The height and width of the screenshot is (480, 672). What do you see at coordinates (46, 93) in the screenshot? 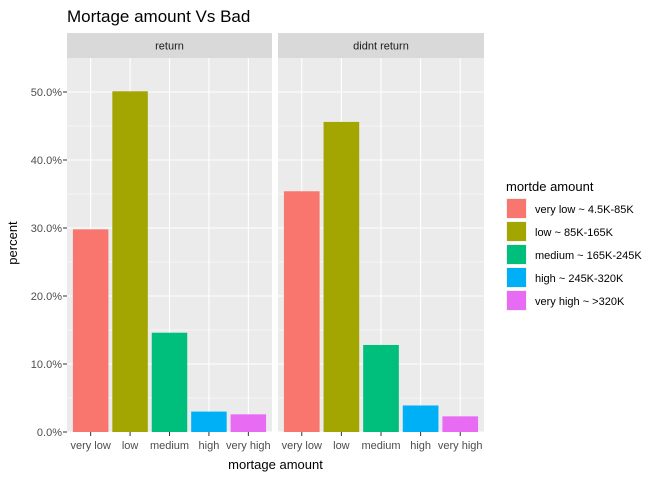
I see `y-tick-label: 50.0%` at bounding box center [46, 93].